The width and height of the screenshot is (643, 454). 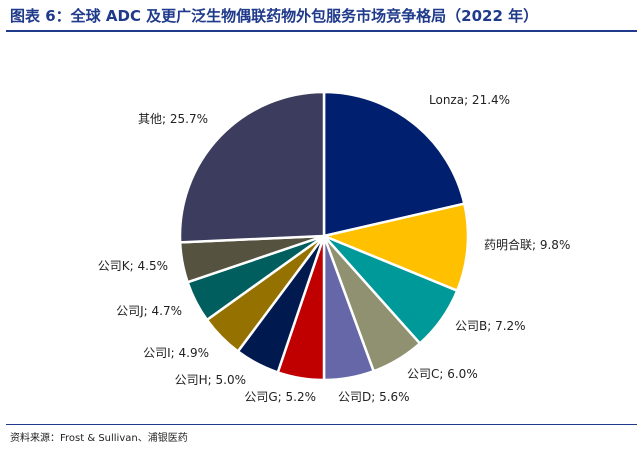 I want to click on pie-label-8: 公司J; 4.7%, so click(x=149, y=311).